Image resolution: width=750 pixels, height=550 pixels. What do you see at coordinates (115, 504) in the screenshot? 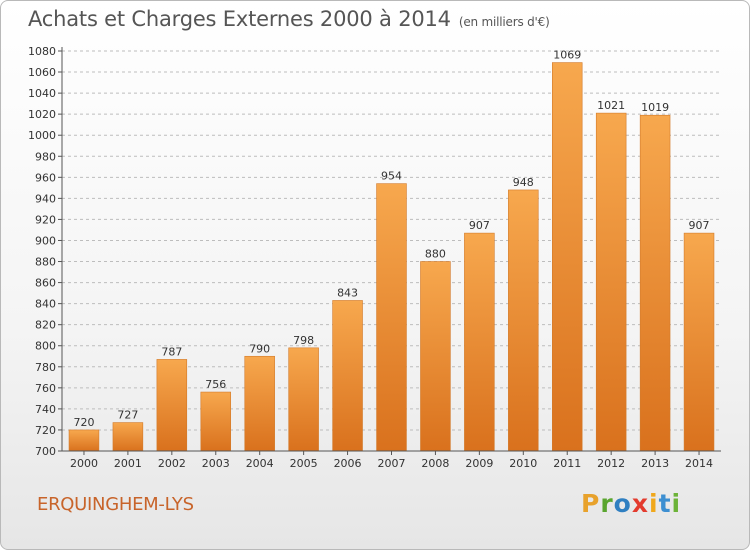
I see `city-name: ERQUINGHEM-LYS` at bounding box center [115, 504].